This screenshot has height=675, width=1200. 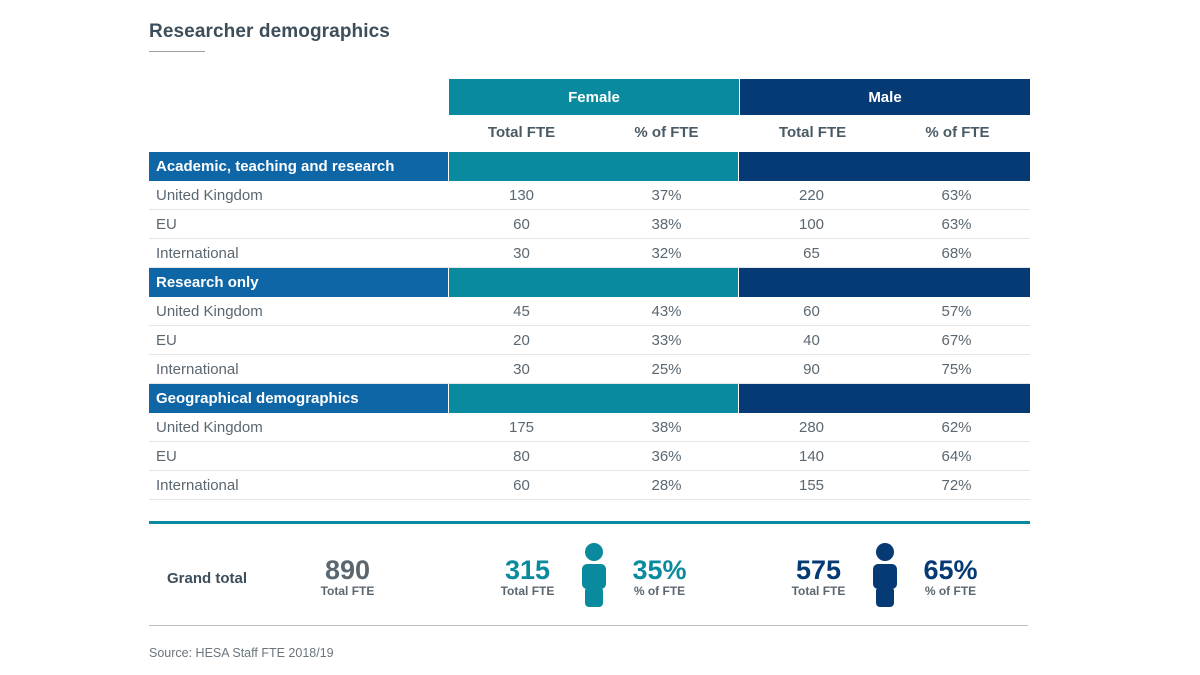 What do you see at coordinates (521, 311) in the screenshot?
I see `female-total-cell: 45` at bounding box center [521, 311].